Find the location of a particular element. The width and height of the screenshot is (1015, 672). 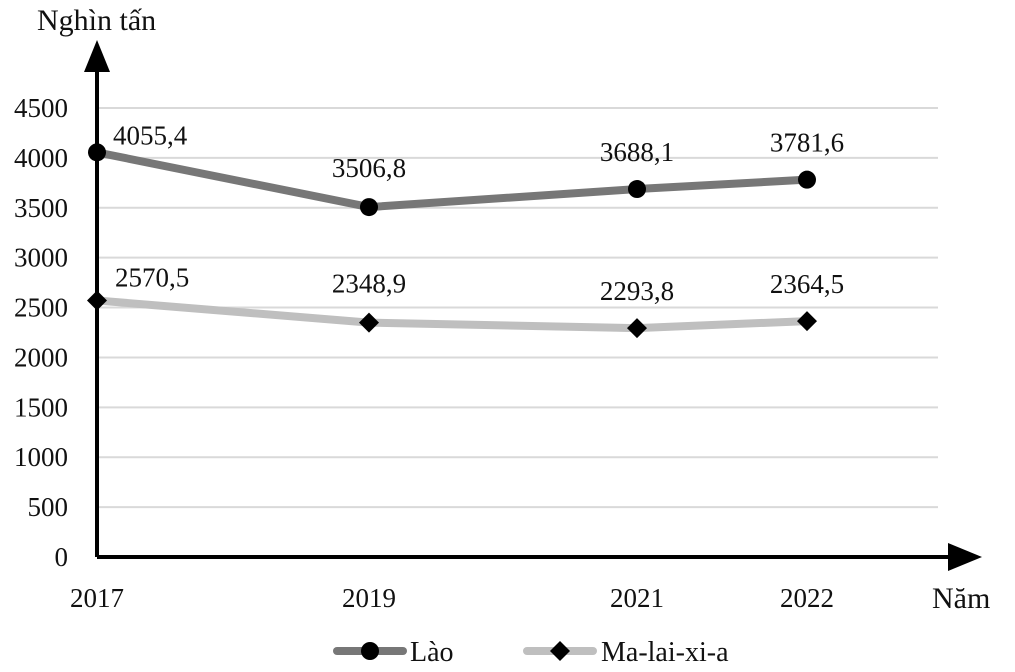

y-tick-label: 4500 is located at coordinates (41, 108).